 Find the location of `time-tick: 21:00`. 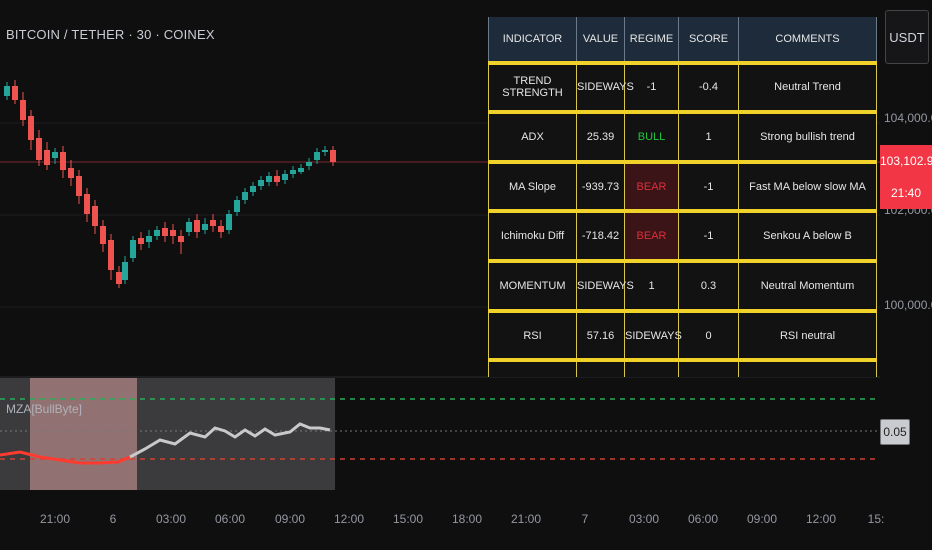

time-tick: 21:00 is located at coordinates (55, 519).